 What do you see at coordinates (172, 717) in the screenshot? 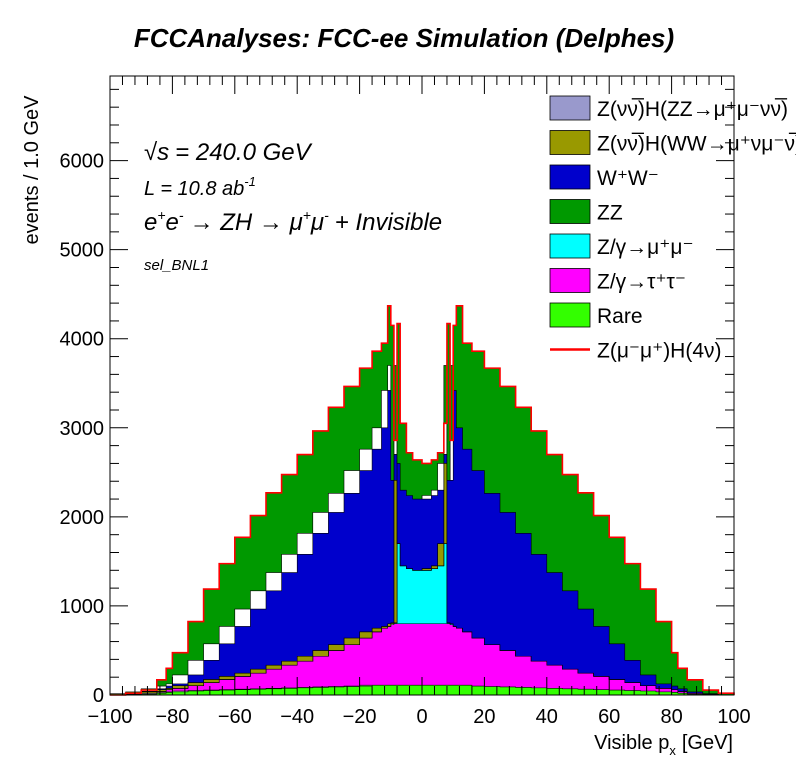
I see `x-tick-label: −80` at bounding box center [172, 717].